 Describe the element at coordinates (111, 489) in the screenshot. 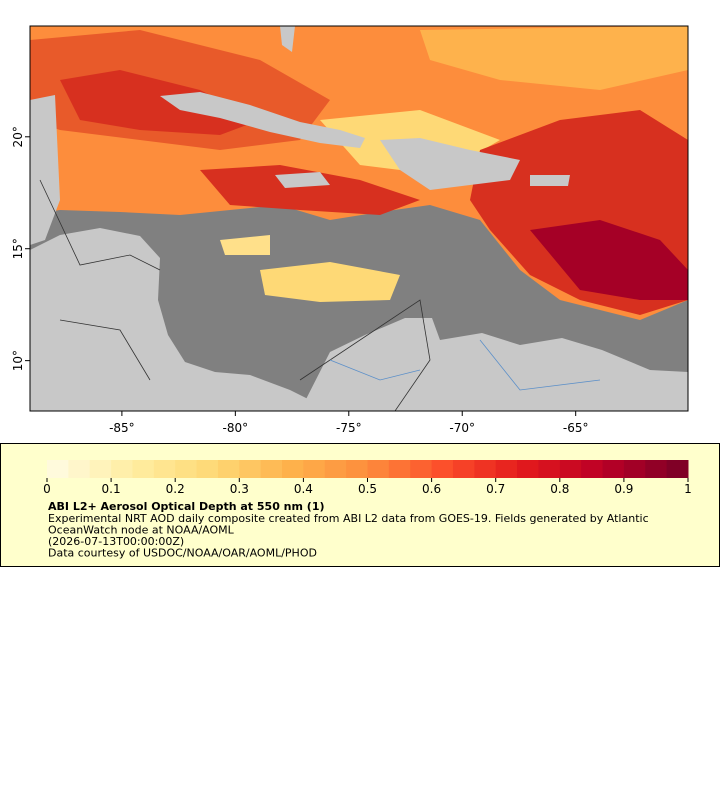

I see `colorbar-tick-label: 0.1` at that location.